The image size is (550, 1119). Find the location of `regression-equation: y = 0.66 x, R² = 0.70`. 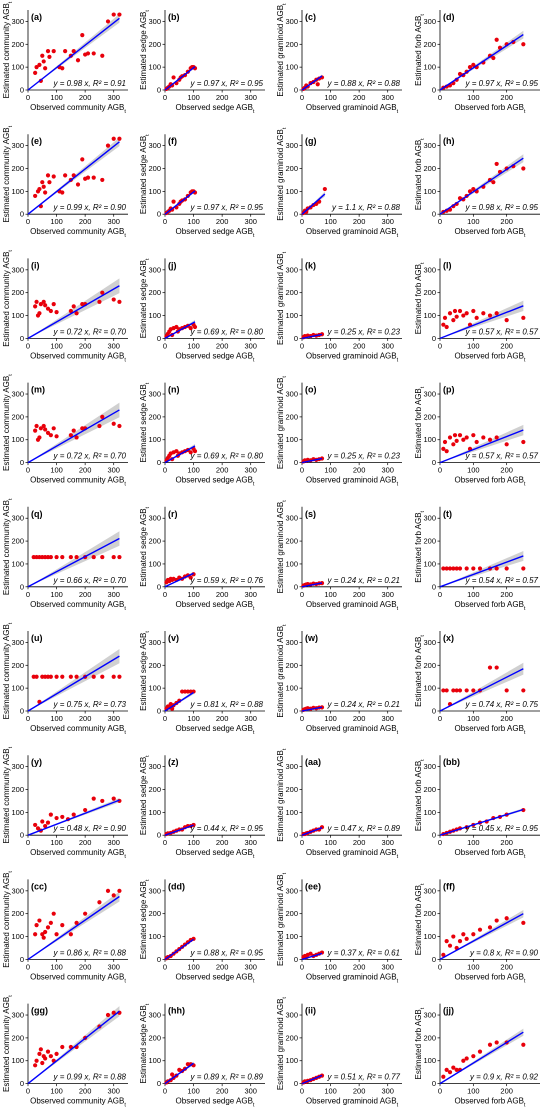

regression-equation: y = 0.66 x, R² = 0.70 is located at coordinates (90, 580).